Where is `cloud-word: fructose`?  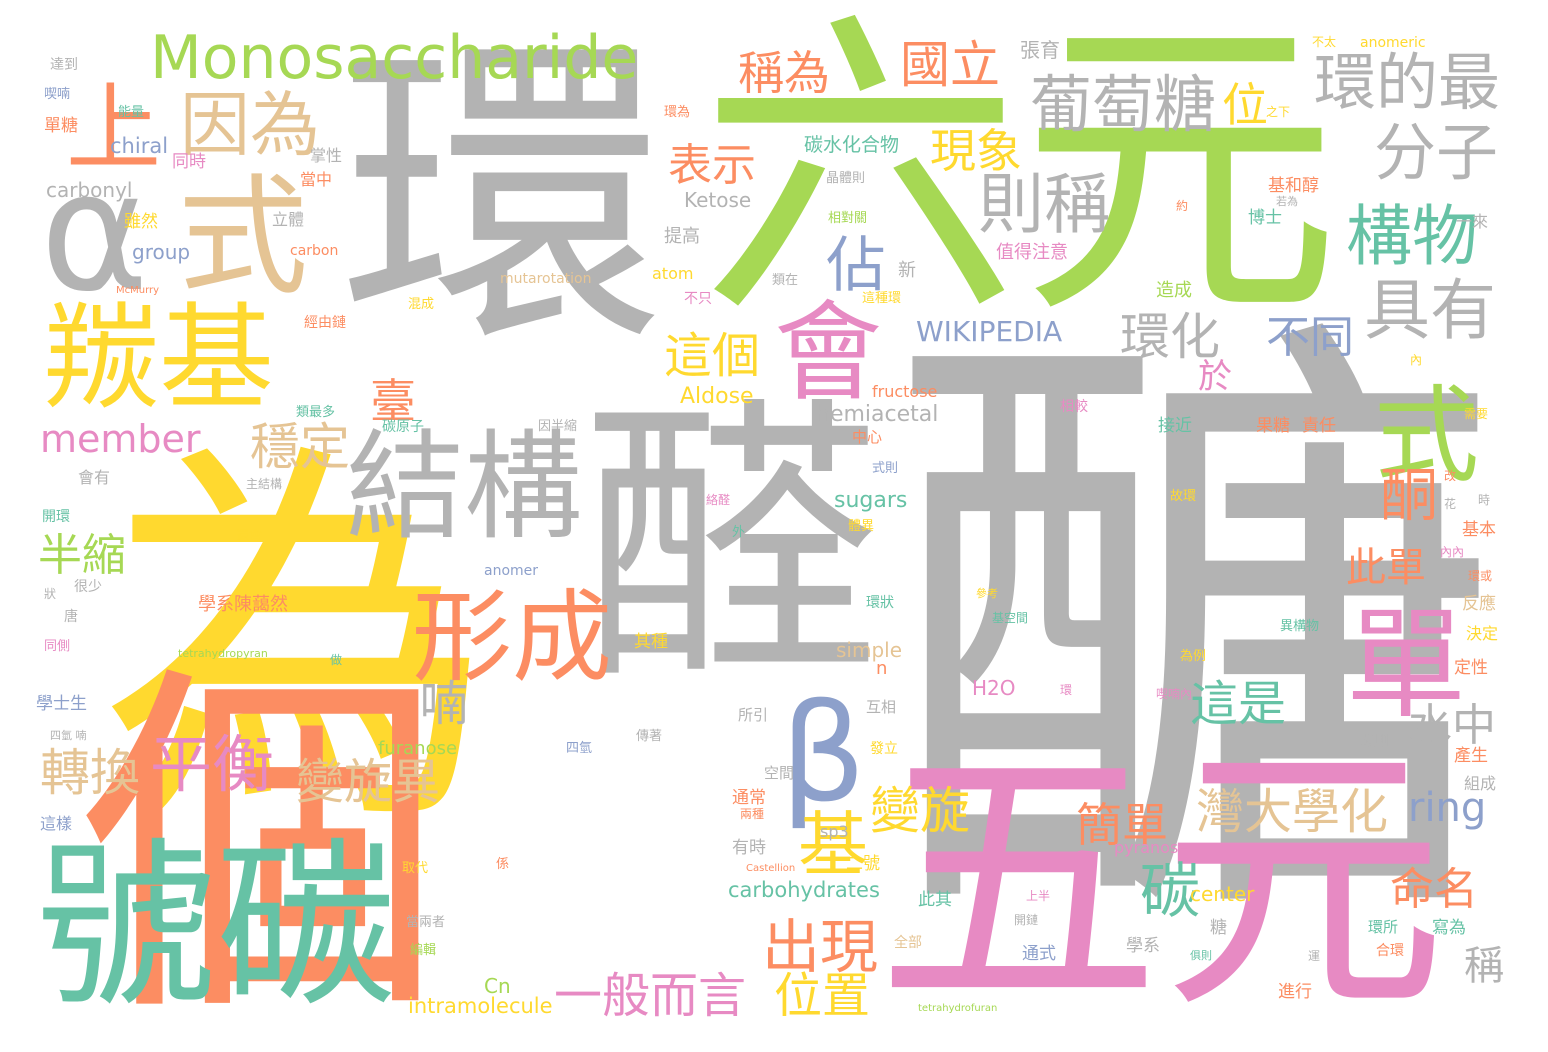 cloud-word: fructose is located at coordinates (905, 391).